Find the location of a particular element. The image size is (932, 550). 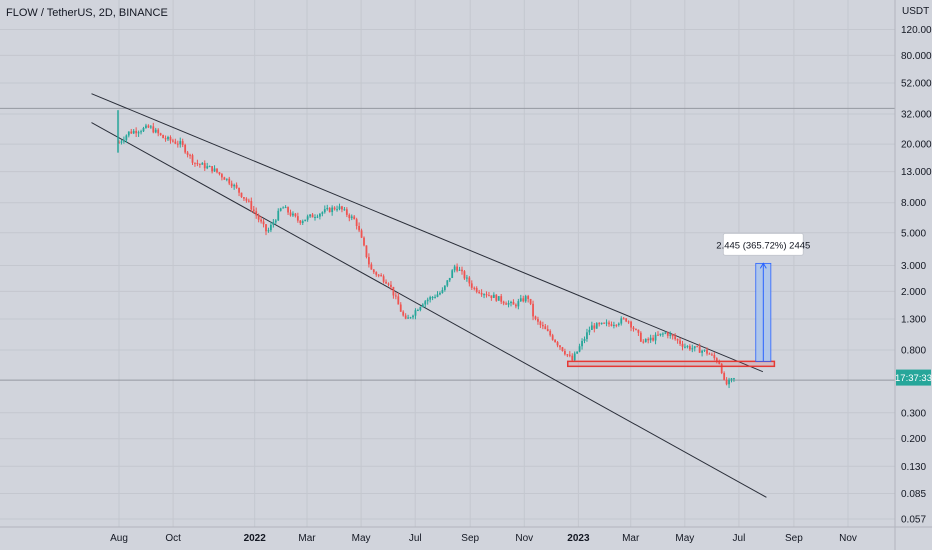

x-tick-label: Mar is located at coordinates (307, 538).